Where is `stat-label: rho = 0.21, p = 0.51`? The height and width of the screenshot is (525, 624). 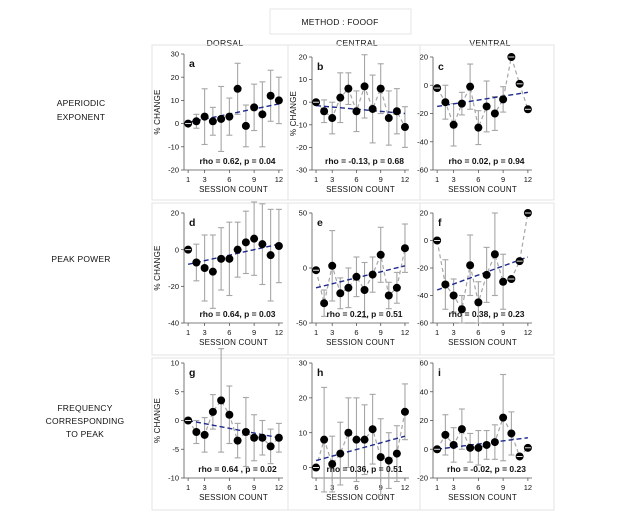
stat-label: rho = 0.21, p = 0.51 is located at coordinates (364, 314).